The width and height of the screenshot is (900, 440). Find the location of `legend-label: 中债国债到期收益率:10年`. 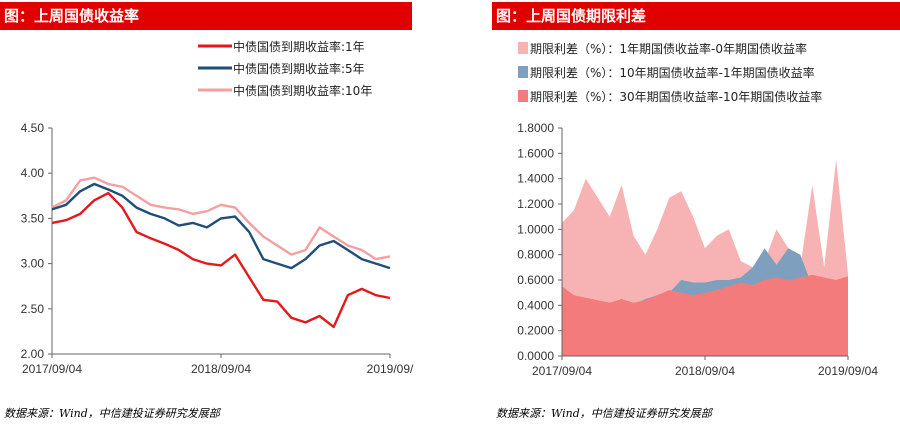

legend-label: 中债国债到期收益率:10年 is located at coordinates (302, 90).